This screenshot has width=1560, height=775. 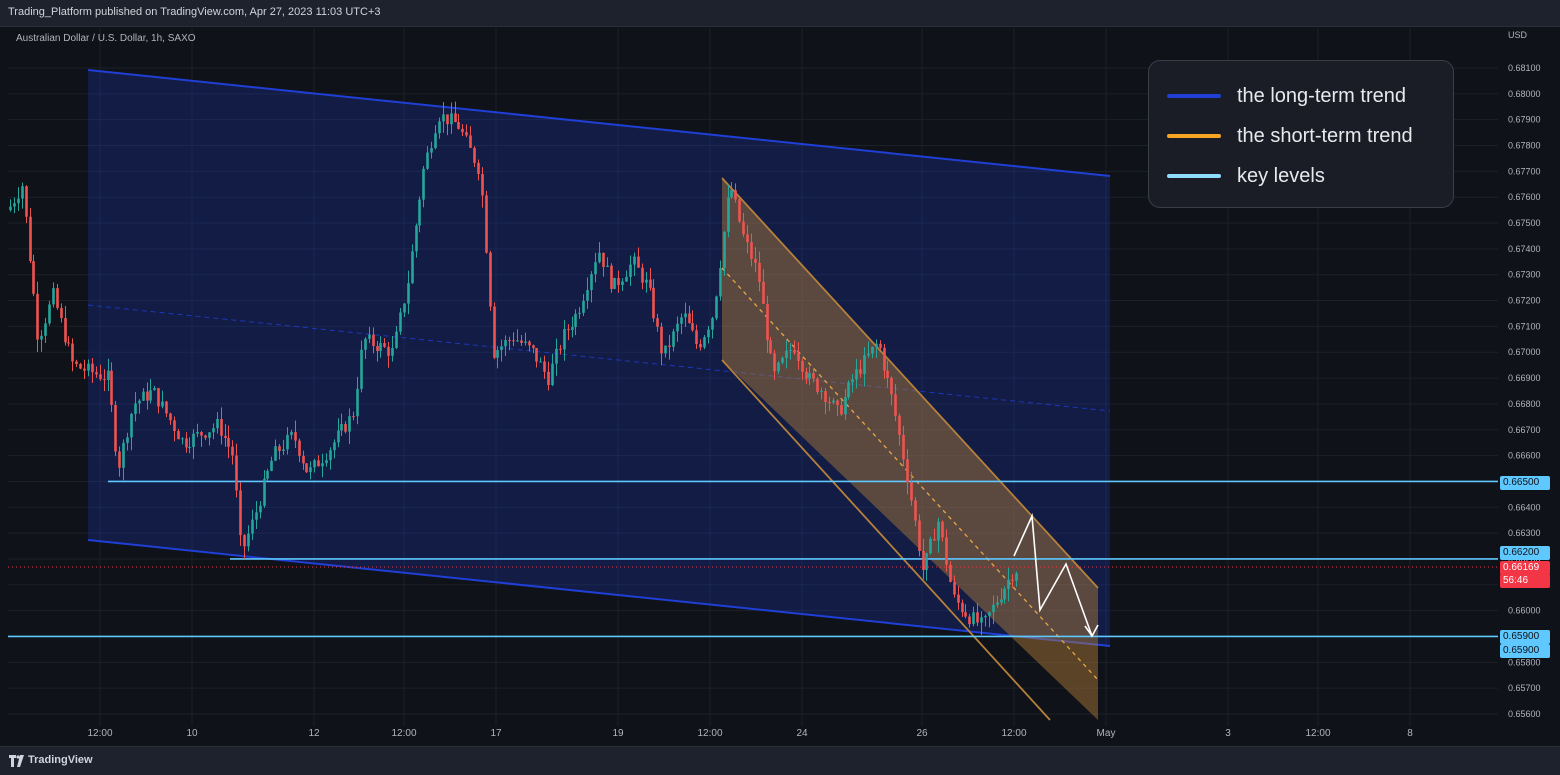 What do you see at coordinates (1524, 146) in the screenshot?
I see `y-tick-label-3: 0.67800` at bounding box center [1524, 146].